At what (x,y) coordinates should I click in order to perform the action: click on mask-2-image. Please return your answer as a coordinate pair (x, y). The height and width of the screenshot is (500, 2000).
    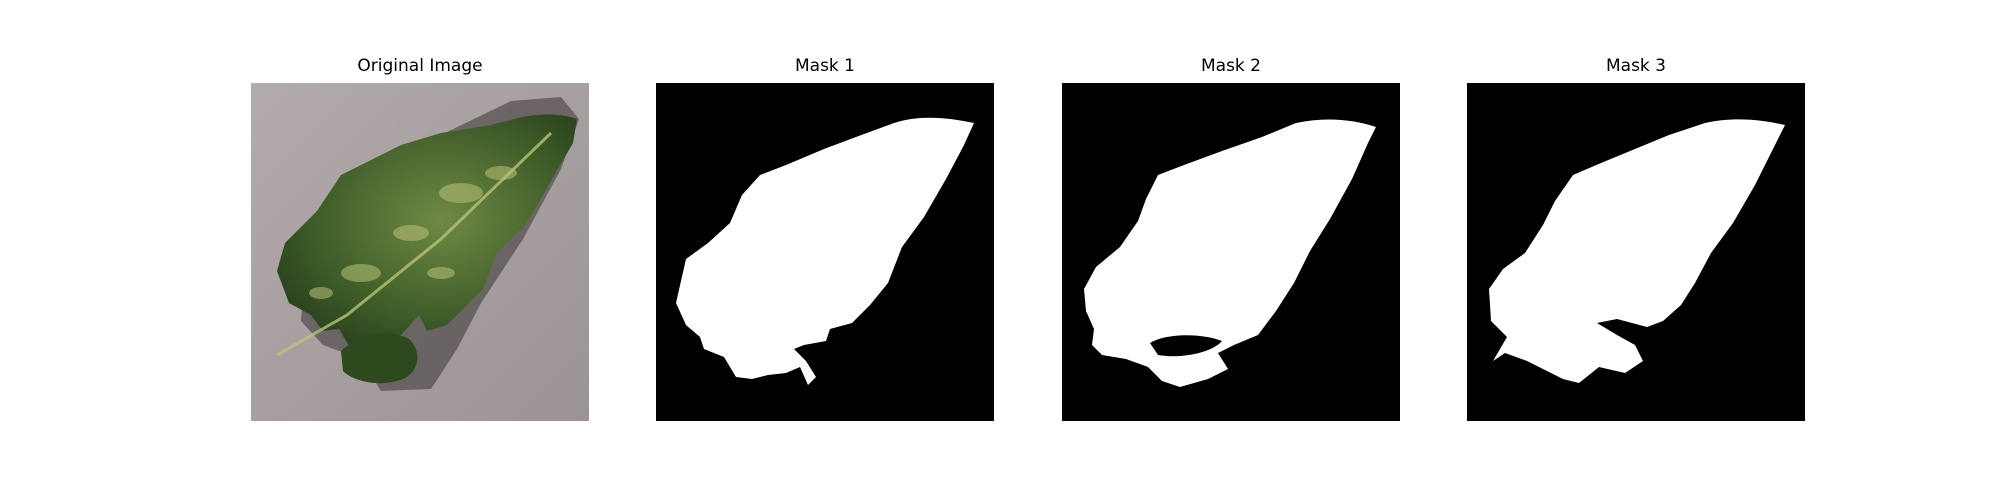
    Looking at the image, I should click on (1231, 252).